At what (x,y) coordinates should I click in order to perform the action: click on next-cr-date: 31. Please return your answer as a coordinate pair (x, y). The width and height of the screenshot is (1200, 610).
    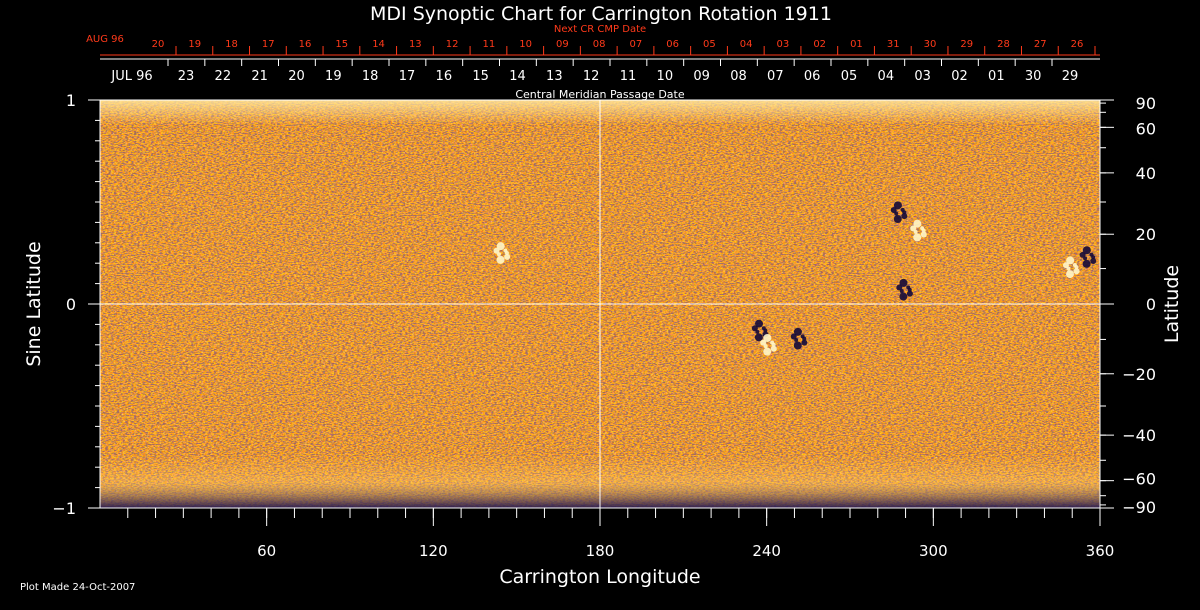
    Looking at the image, I should click on (893, 44).